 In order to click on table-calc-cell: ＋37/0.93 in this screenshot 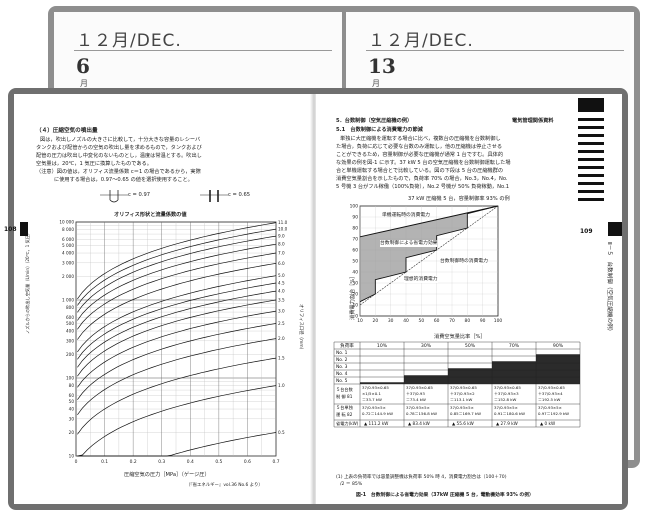, I will do `click(415, 393)`.